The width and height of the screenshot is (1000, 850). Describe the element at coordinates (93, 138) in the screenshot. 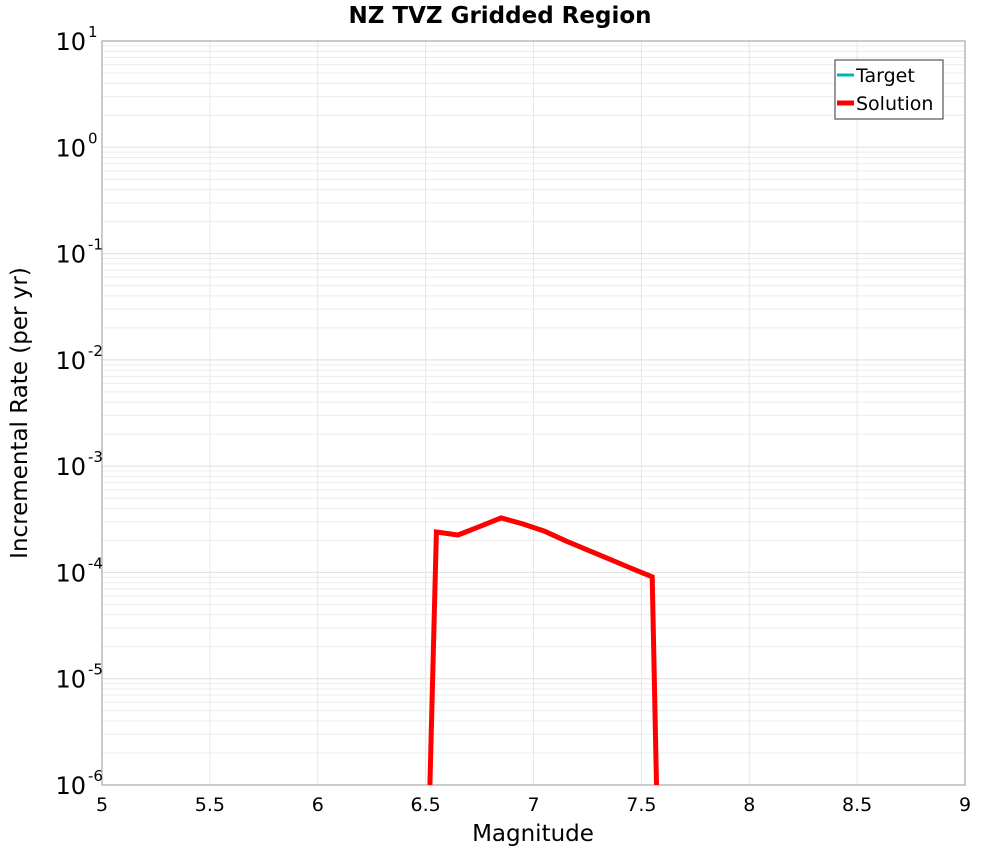

I see `y-tick-exponent: 0` at that location.